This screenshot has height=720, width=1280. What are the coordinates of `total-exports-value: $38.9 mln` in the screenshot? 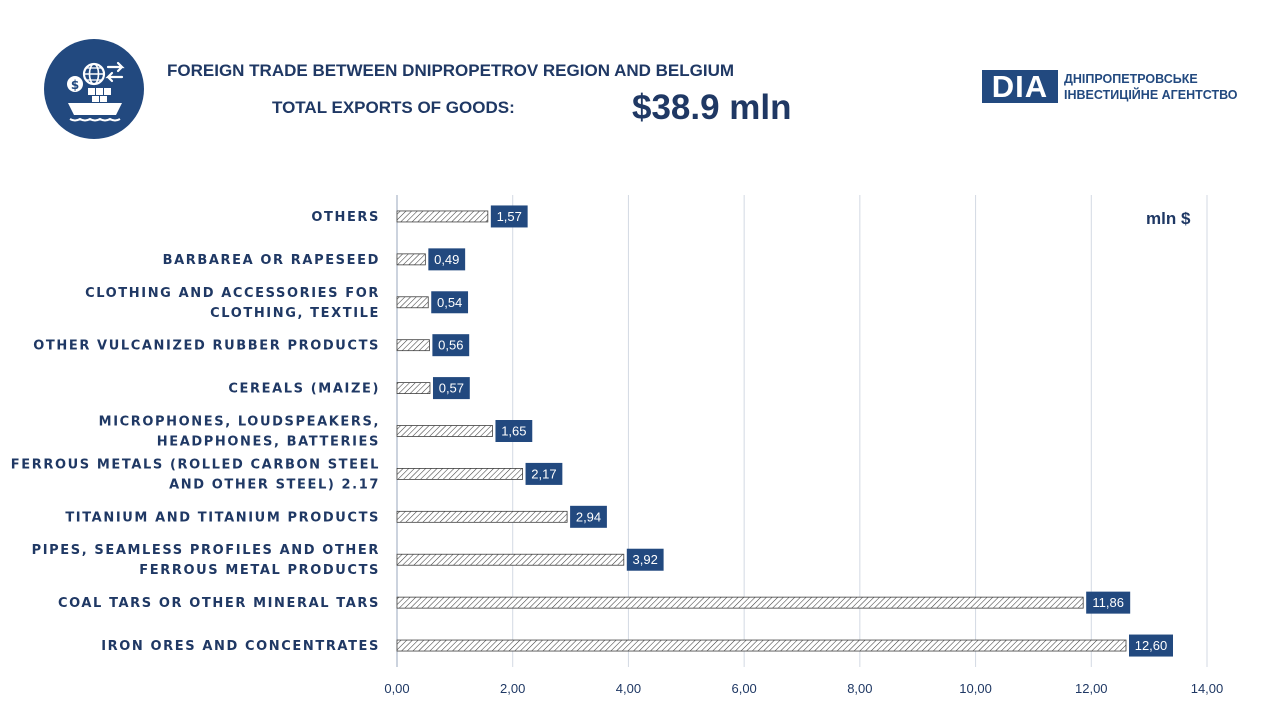 It's located at (712, 107).